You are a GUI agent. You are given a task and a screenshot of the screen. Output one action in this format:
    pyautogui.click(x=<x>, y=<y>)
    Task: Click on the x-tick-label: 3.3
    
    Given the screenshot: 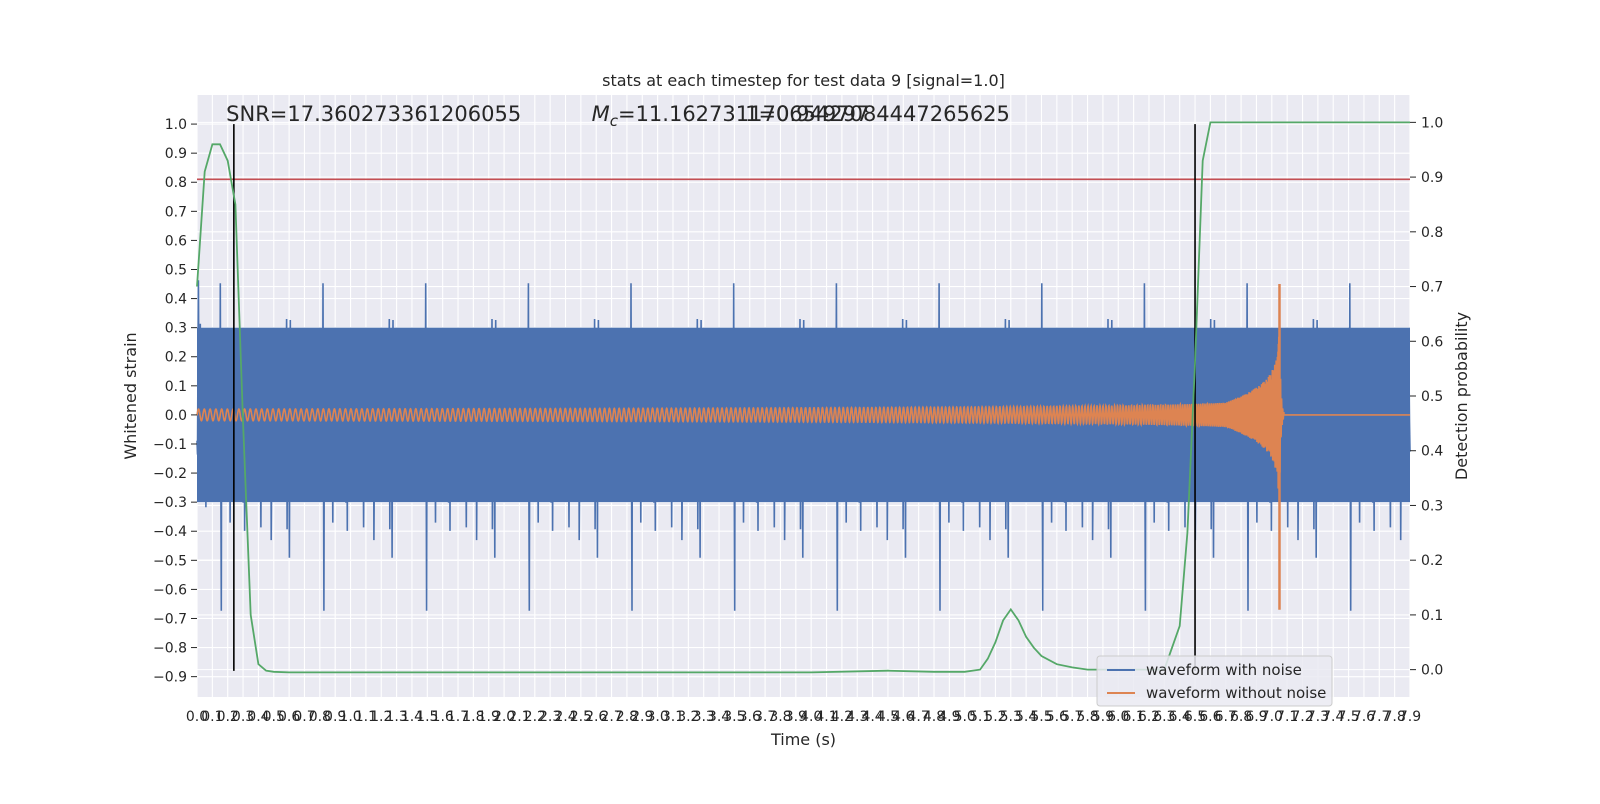 What is the action you would take?
    pyautogui.click(x=704, y=717)
    